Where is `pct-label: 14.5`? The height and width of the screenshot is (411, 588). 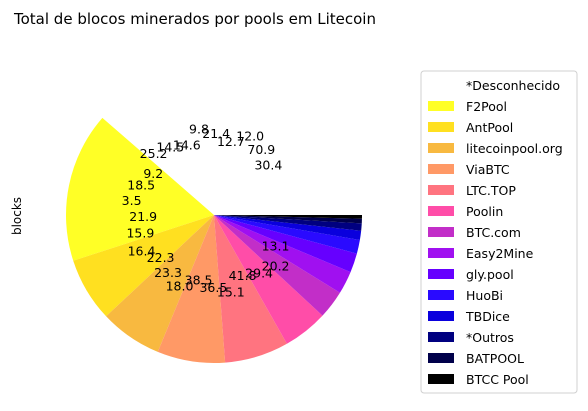
pct-label: 14.5 is located at coordinates (170, 147).